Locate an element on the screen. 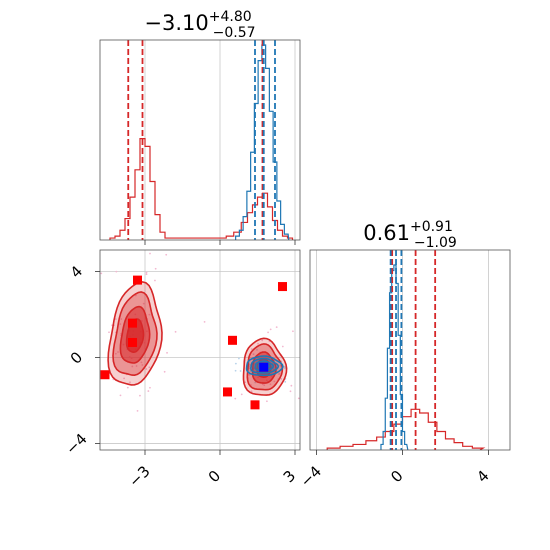 This screenshot has width=550, height=550. tick-label: 3 is located at coordinates (289, 476).